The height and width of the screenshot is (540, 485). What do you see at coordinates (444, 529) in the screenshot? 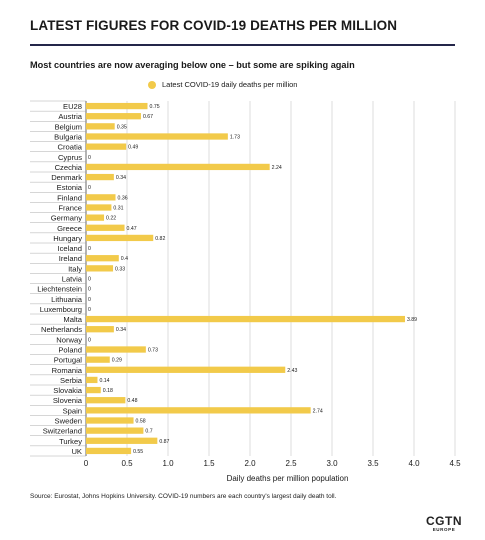
I see `logo-subtext: EUROPE` at bounding box center [444, 529].